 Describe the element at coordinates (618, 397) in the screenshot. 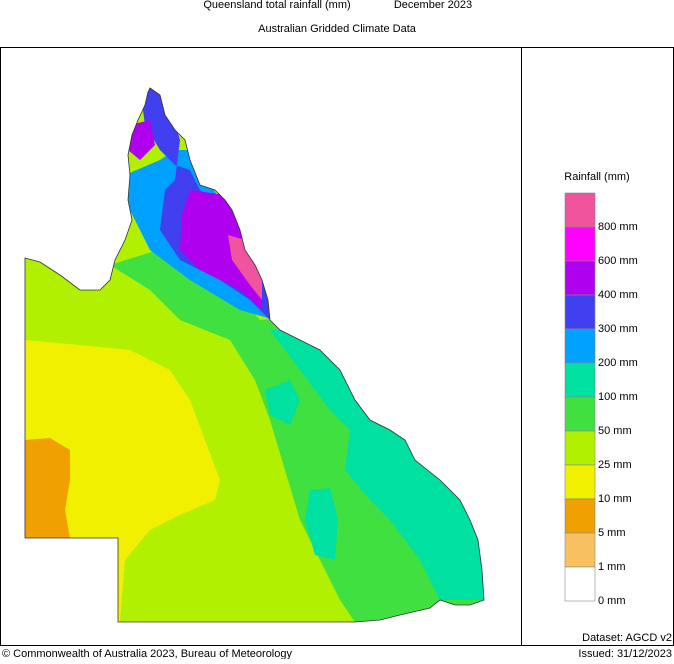

I see `legend-label: 100 mm` at that location.